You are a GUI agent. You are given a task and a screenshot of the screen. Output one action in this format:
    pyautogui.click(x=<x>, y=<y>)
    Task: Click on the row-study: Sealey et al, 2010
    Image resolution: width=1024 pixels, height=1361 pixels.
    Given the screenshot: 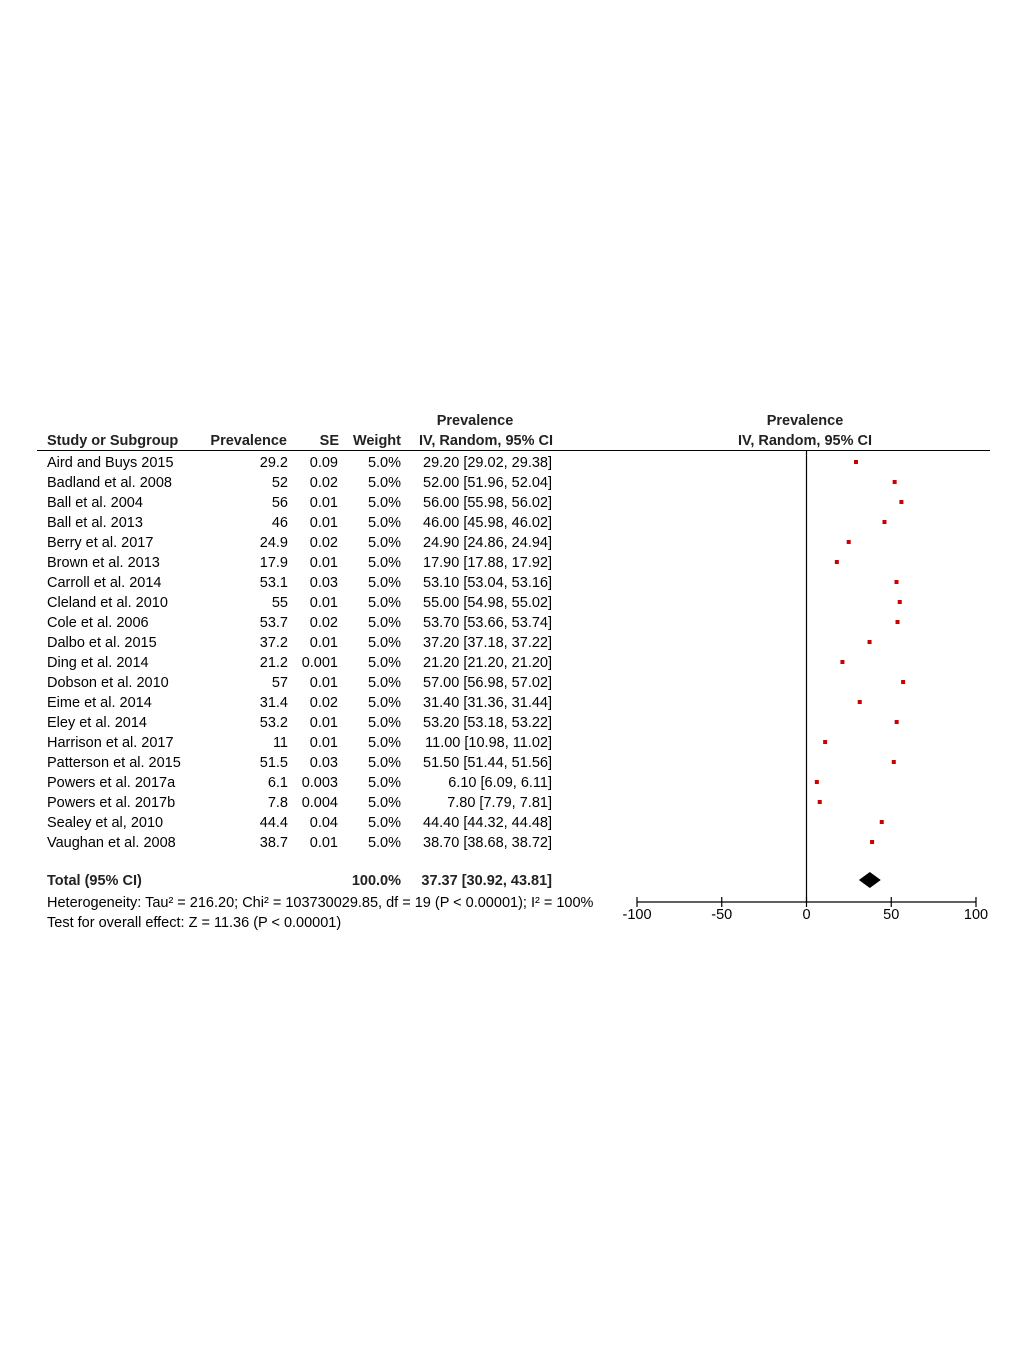 What is the action you would take?
    pyautogui.click(x=105, y=823)
    